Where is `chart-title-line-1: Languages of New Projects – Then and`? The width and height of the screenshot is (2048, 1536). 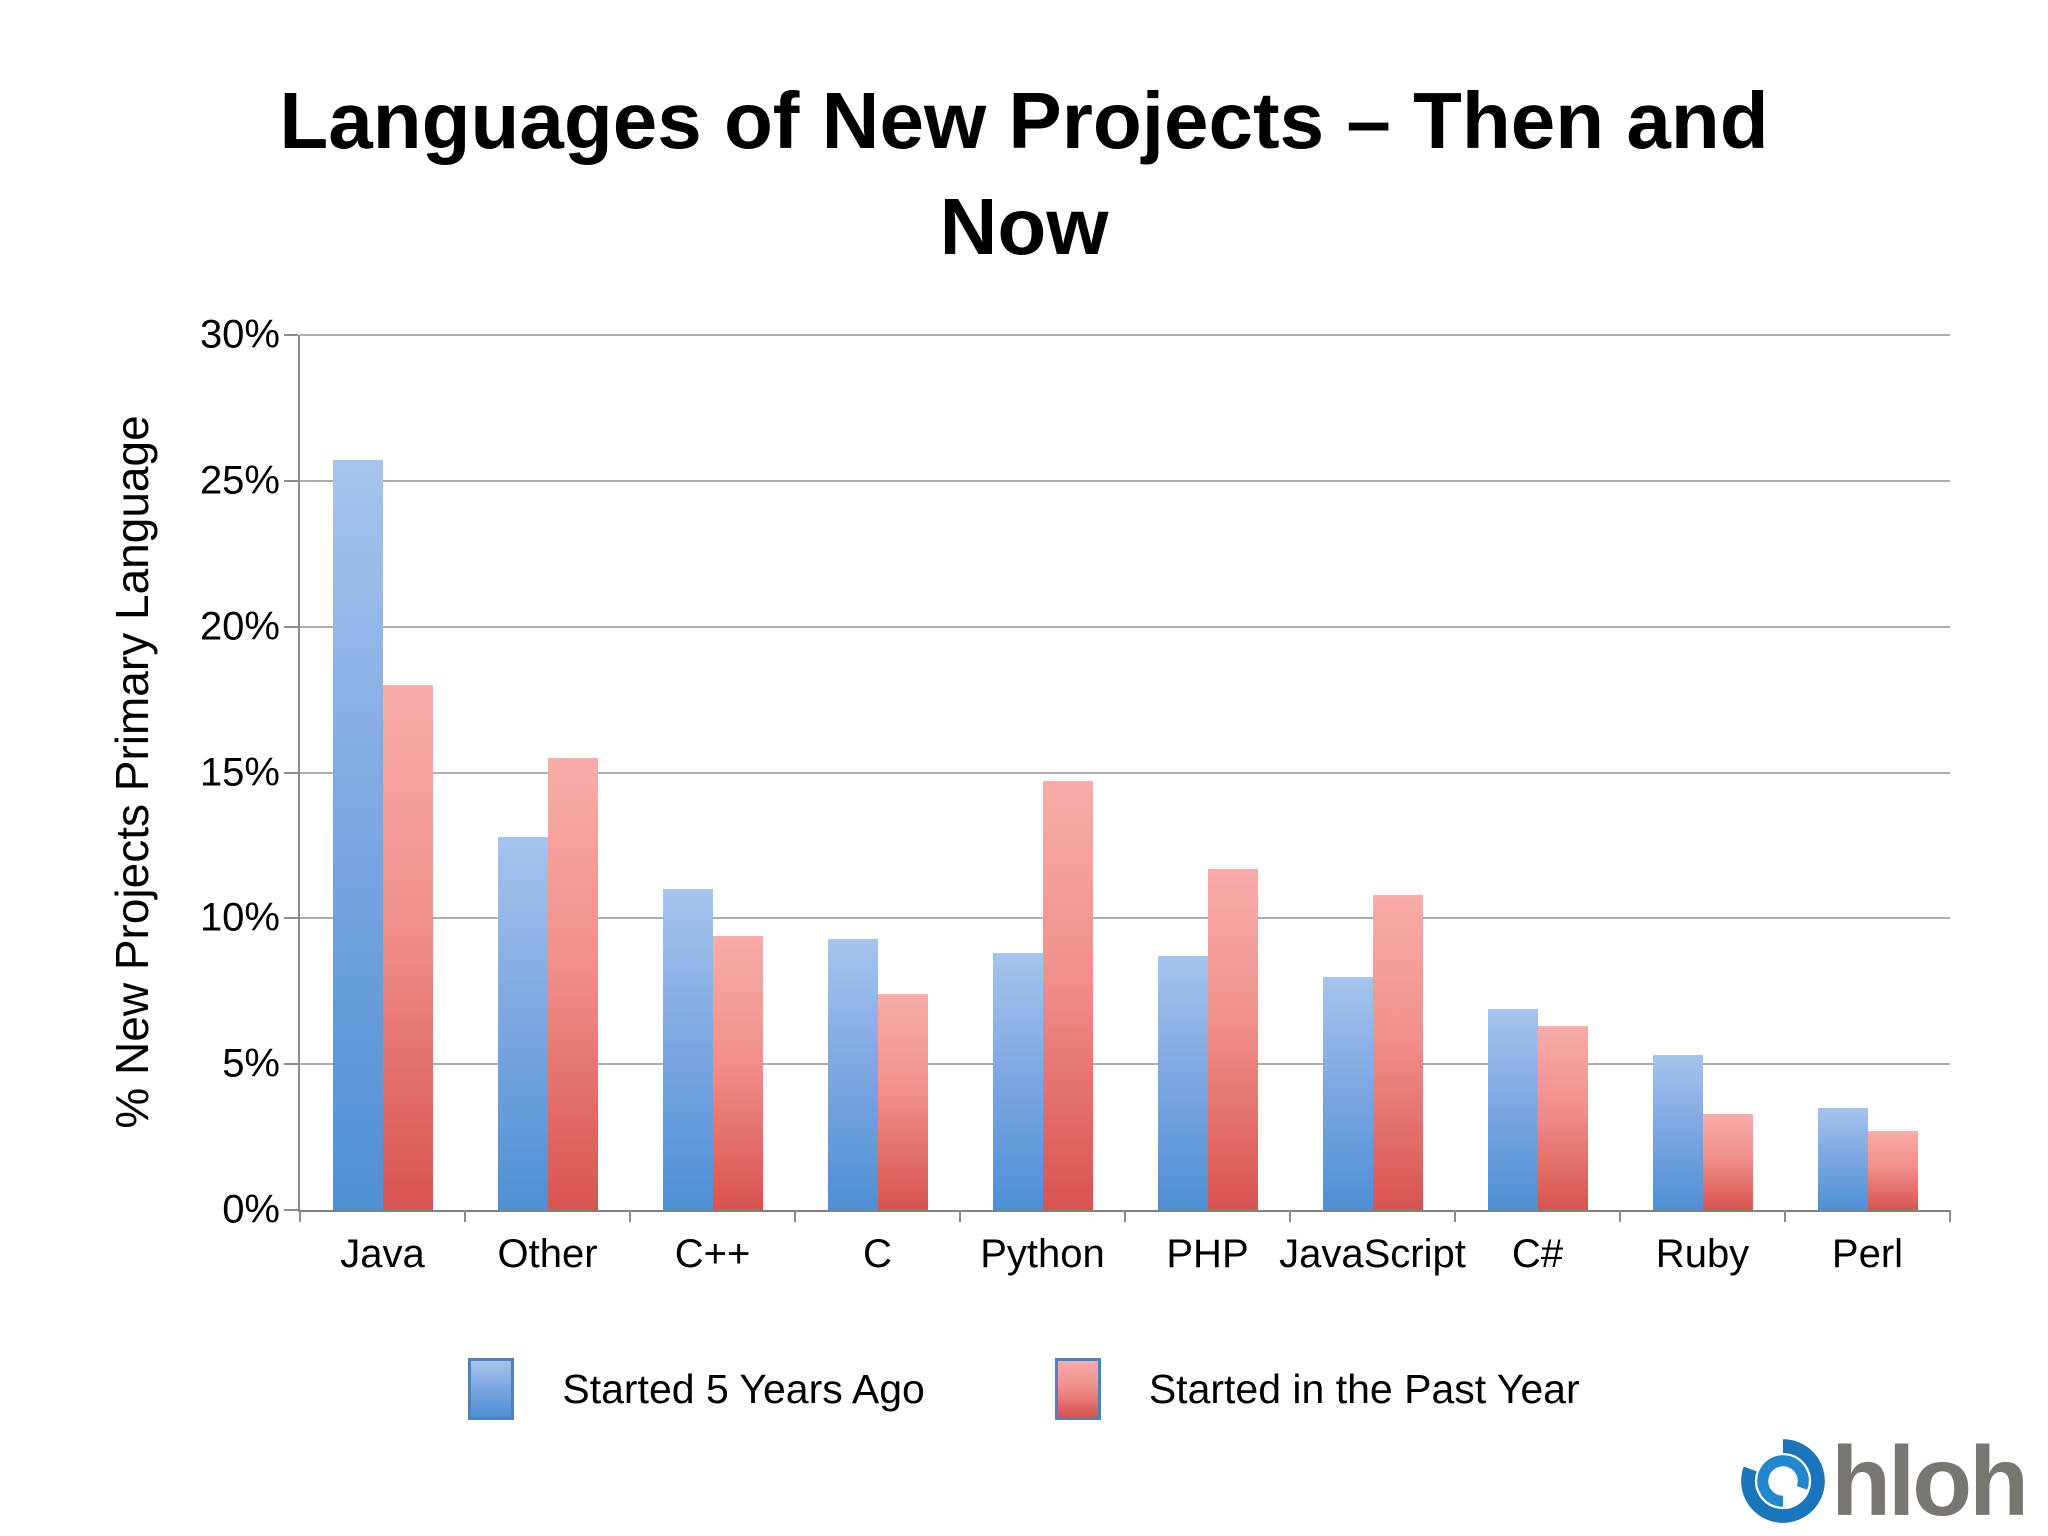
chart-title-line-1: Languages of New Projects – Then and is located at coordinates (1024, 120).